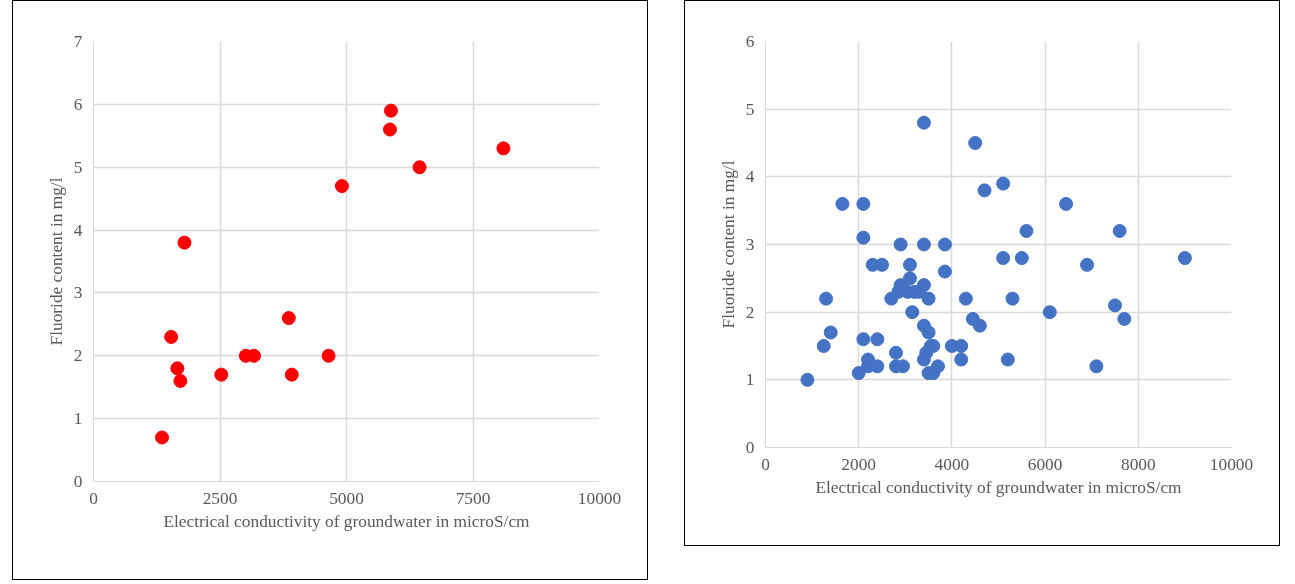  What do you see at coordinates (859, 464) in the screenshot?
I see `x-tick-label: 2000` at bounding box center [859, 464].